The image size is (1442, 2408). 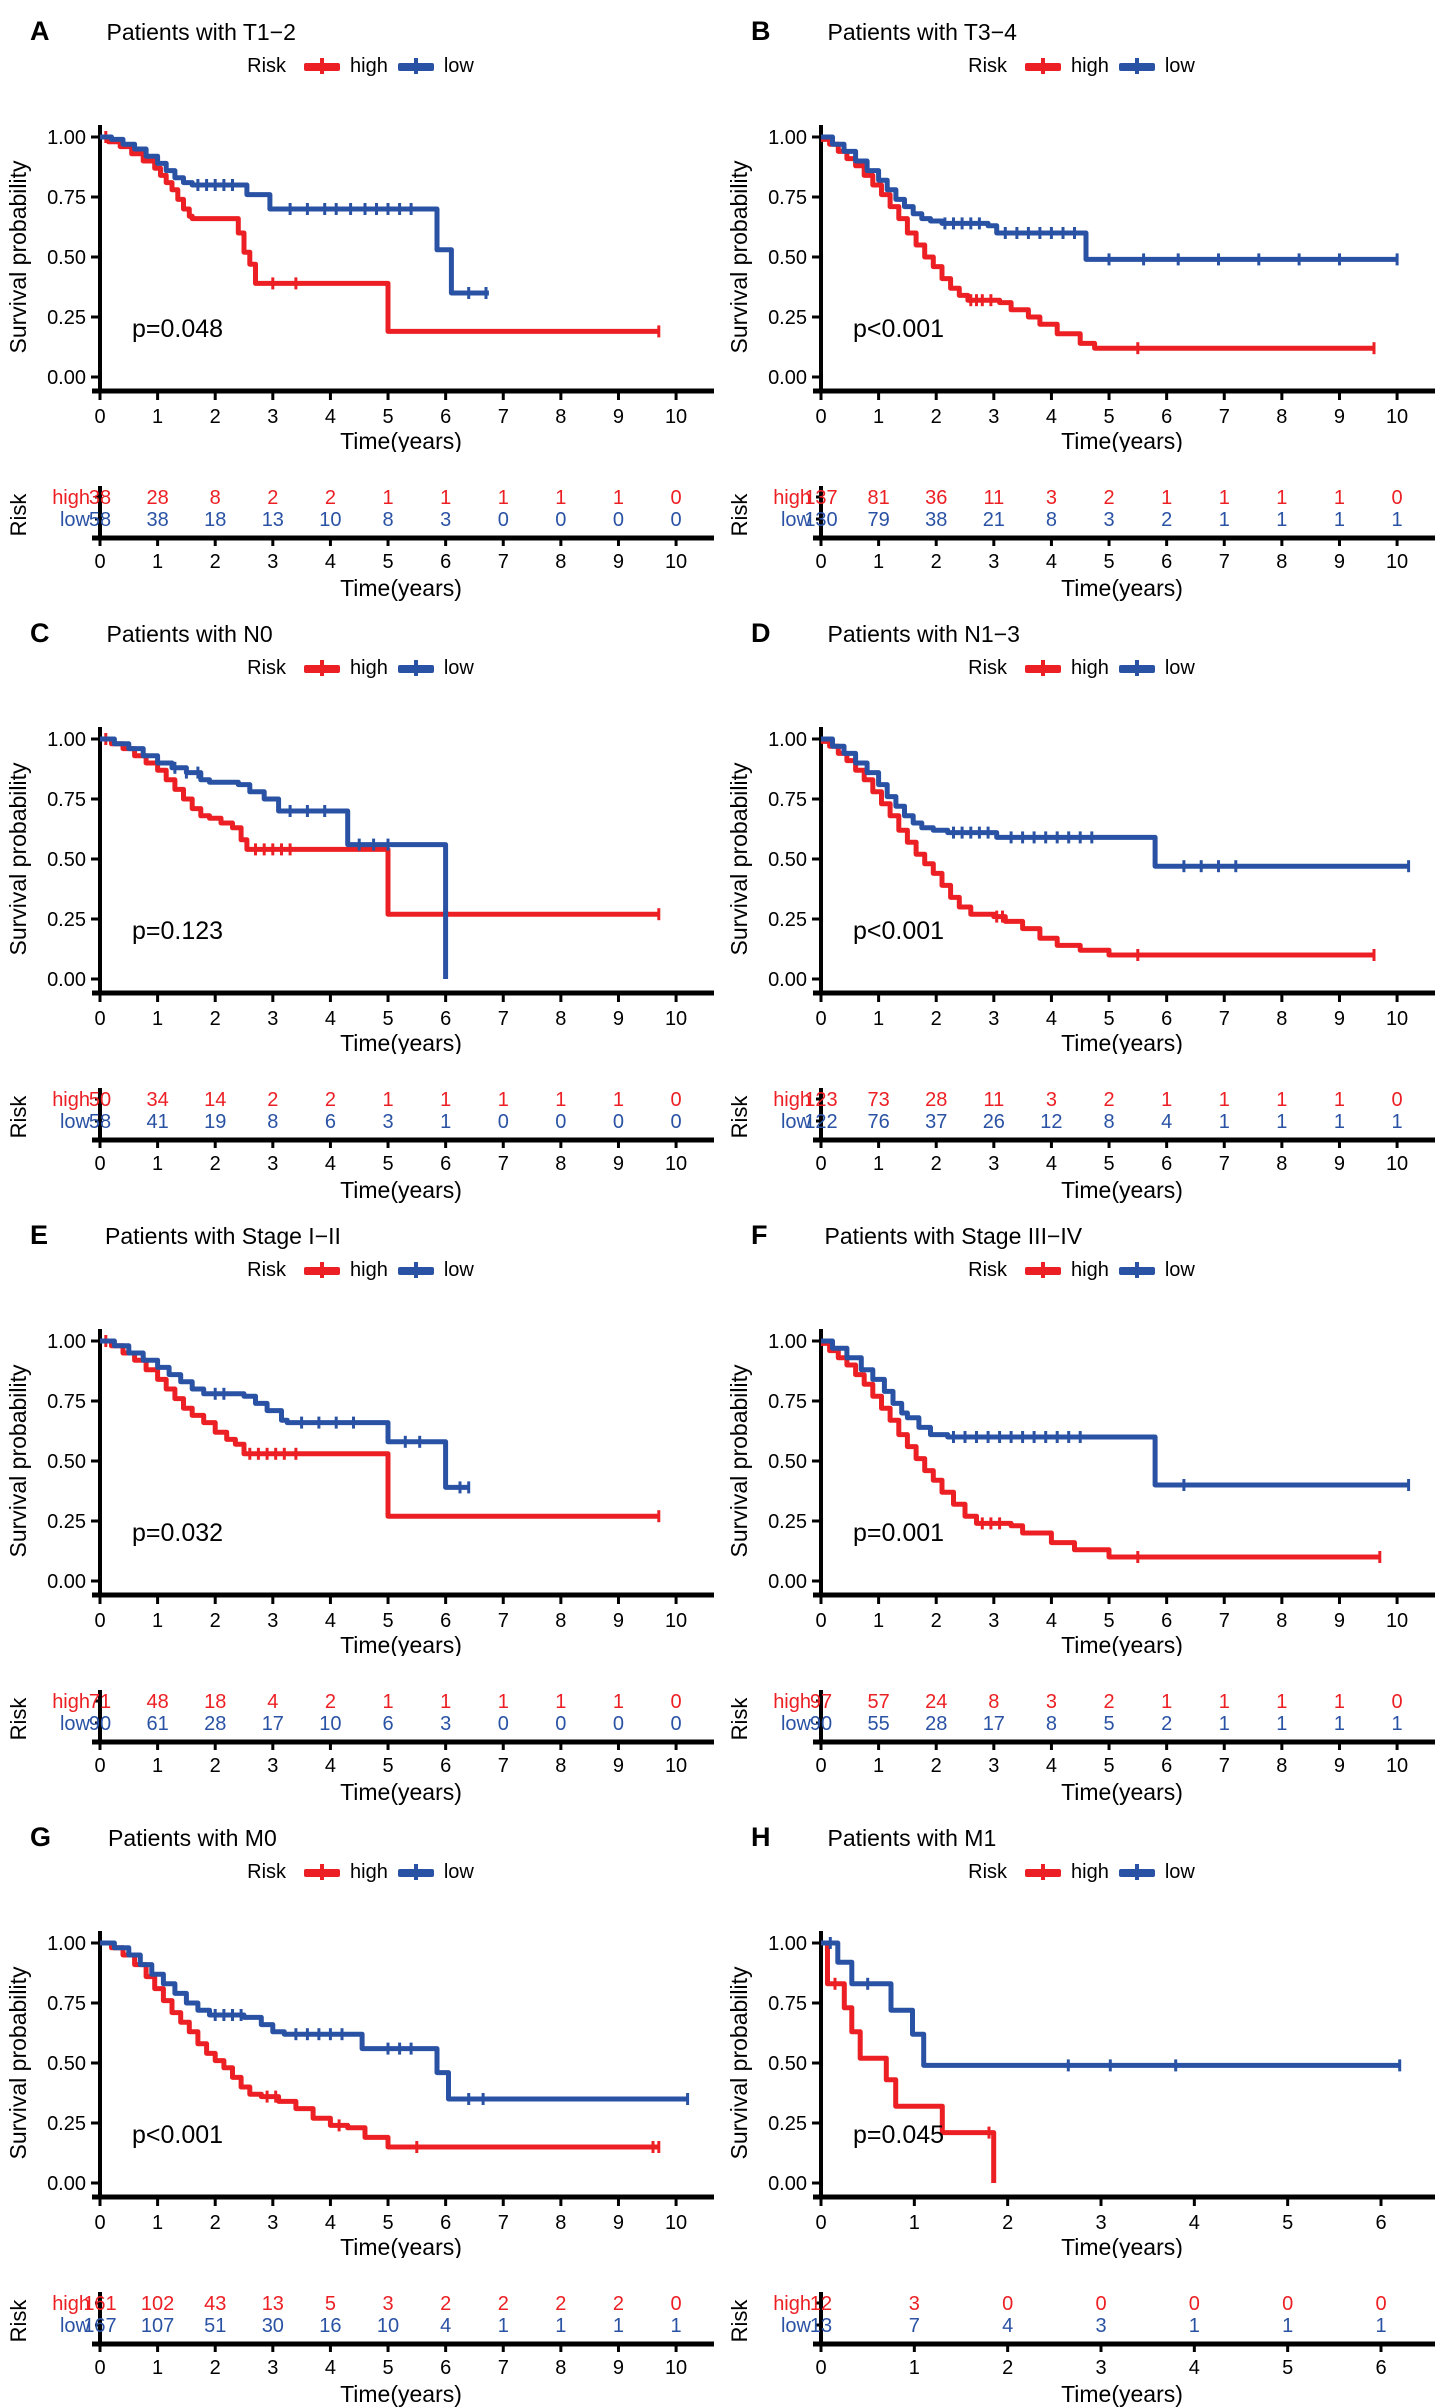 I want to click on risk-x-tick-label: 10, so click(x=1397, y=1766).